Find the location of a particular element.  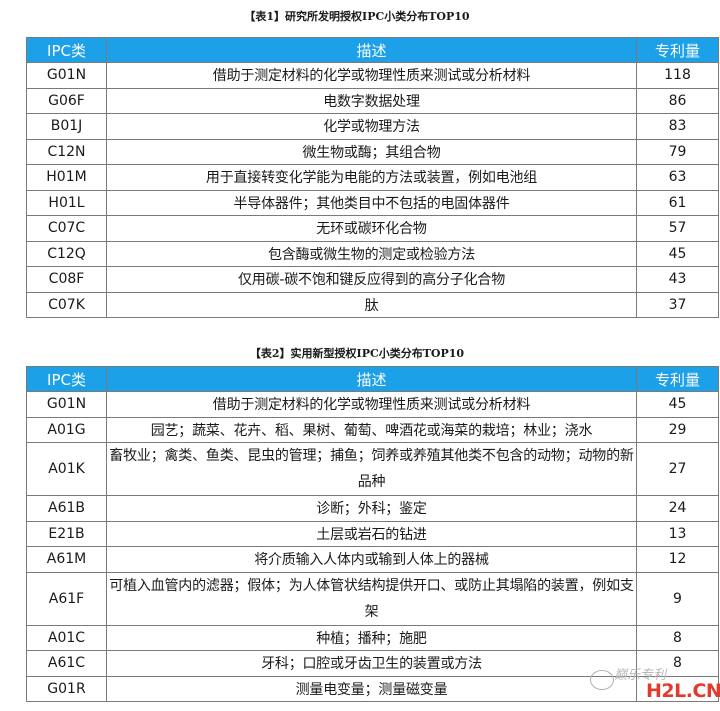

ipc-cell: C07C is located at coordinates (66, 228).